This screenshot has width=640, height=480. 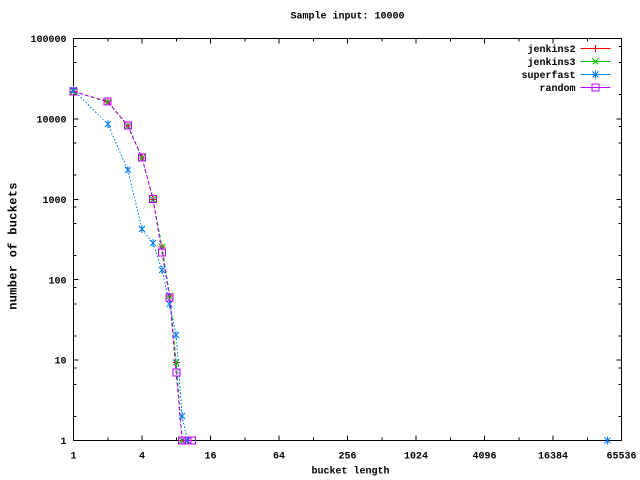 I want to click on svg-text: 10, so click(x=60, y=362).